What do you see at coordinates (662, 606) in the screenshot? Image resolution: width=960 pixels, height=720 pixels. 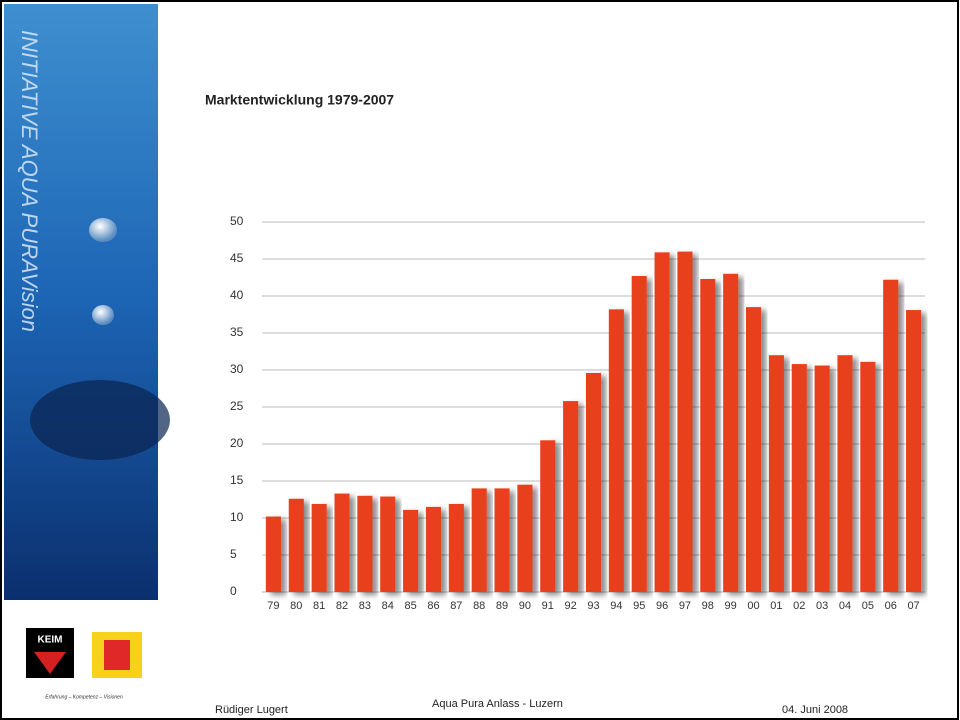 I see `x-tick-label: 96` at bounding box center [662, 606].